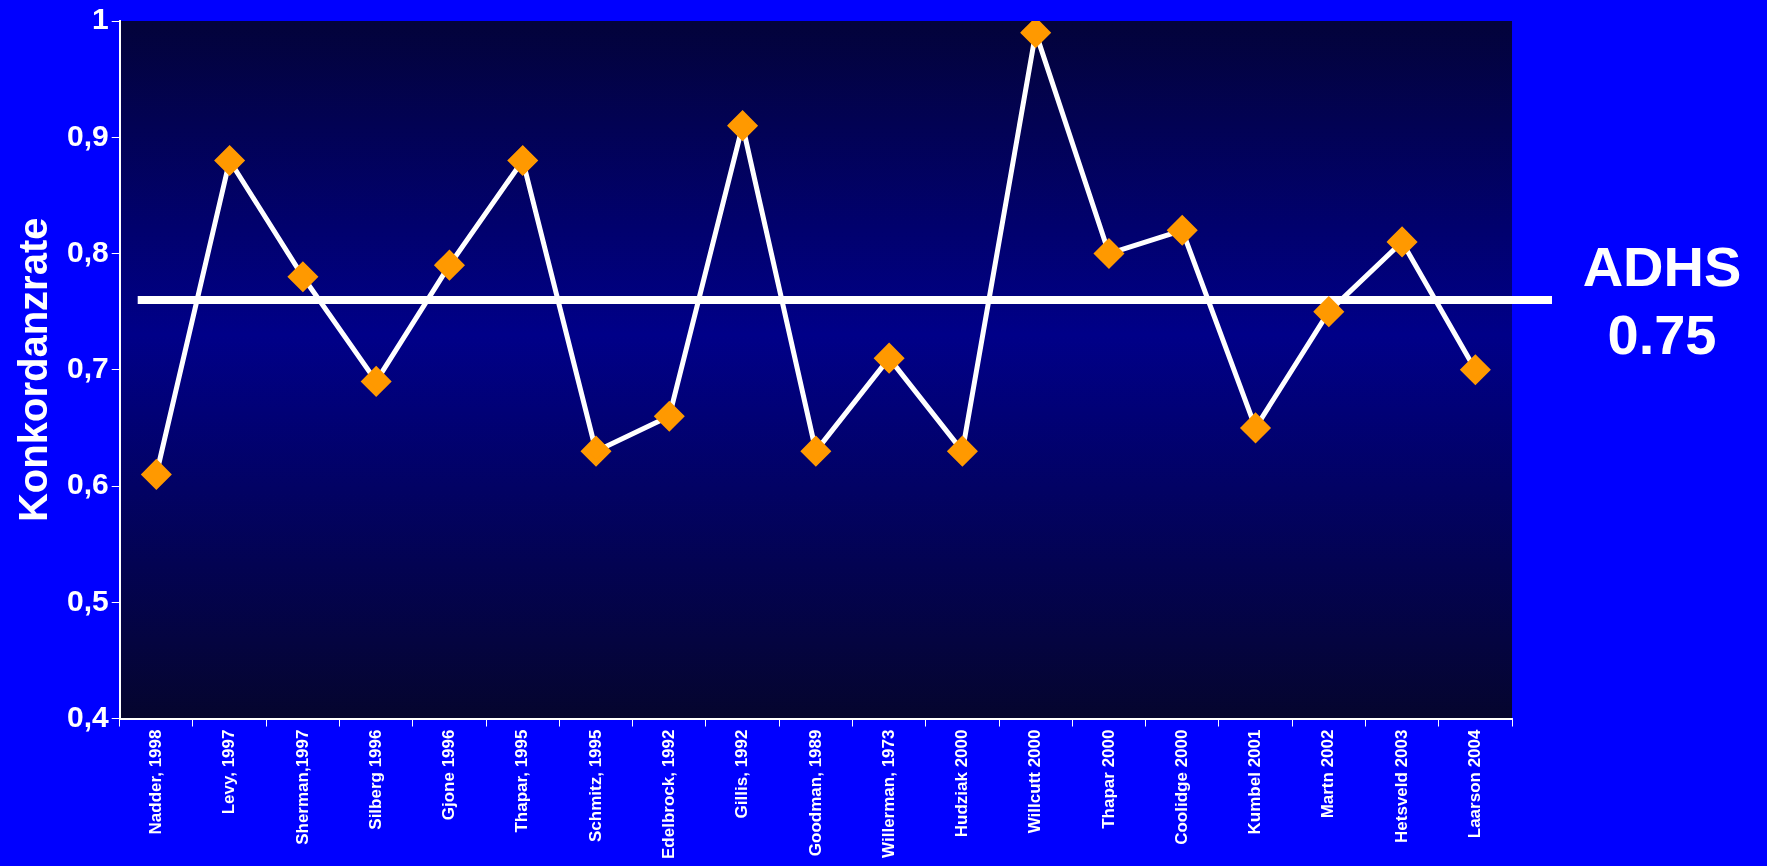 This screenshot has width=1767, height=866. Describe the element at coordinates (87, 484) in the screenshot. I see `y-tick-label: 0,6` at that location.